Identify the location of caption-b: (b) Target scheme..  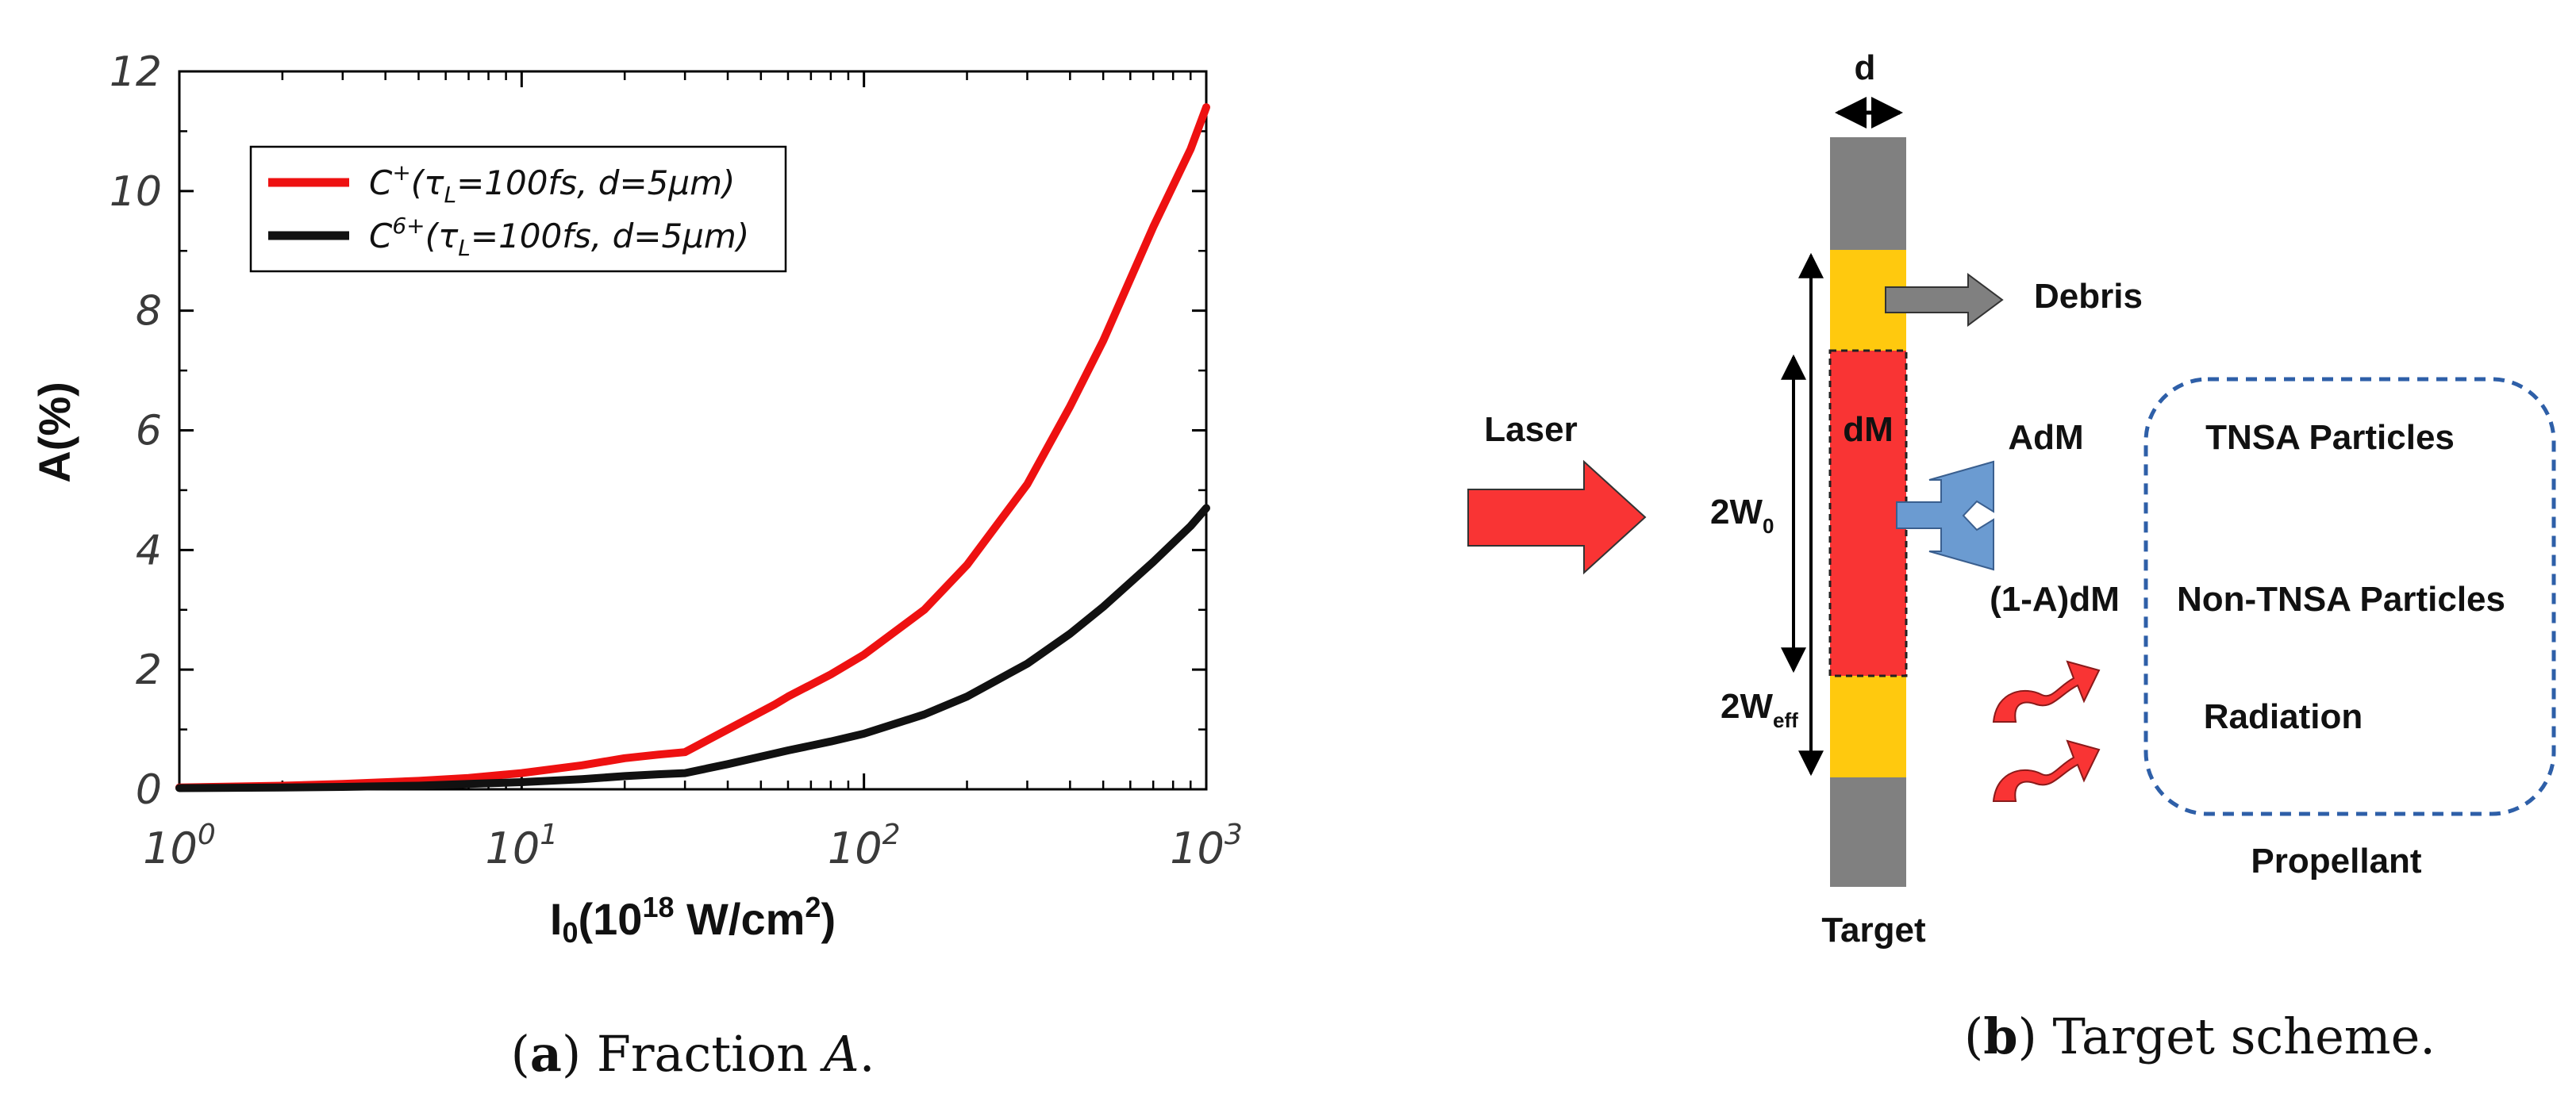
(2200, 1036).